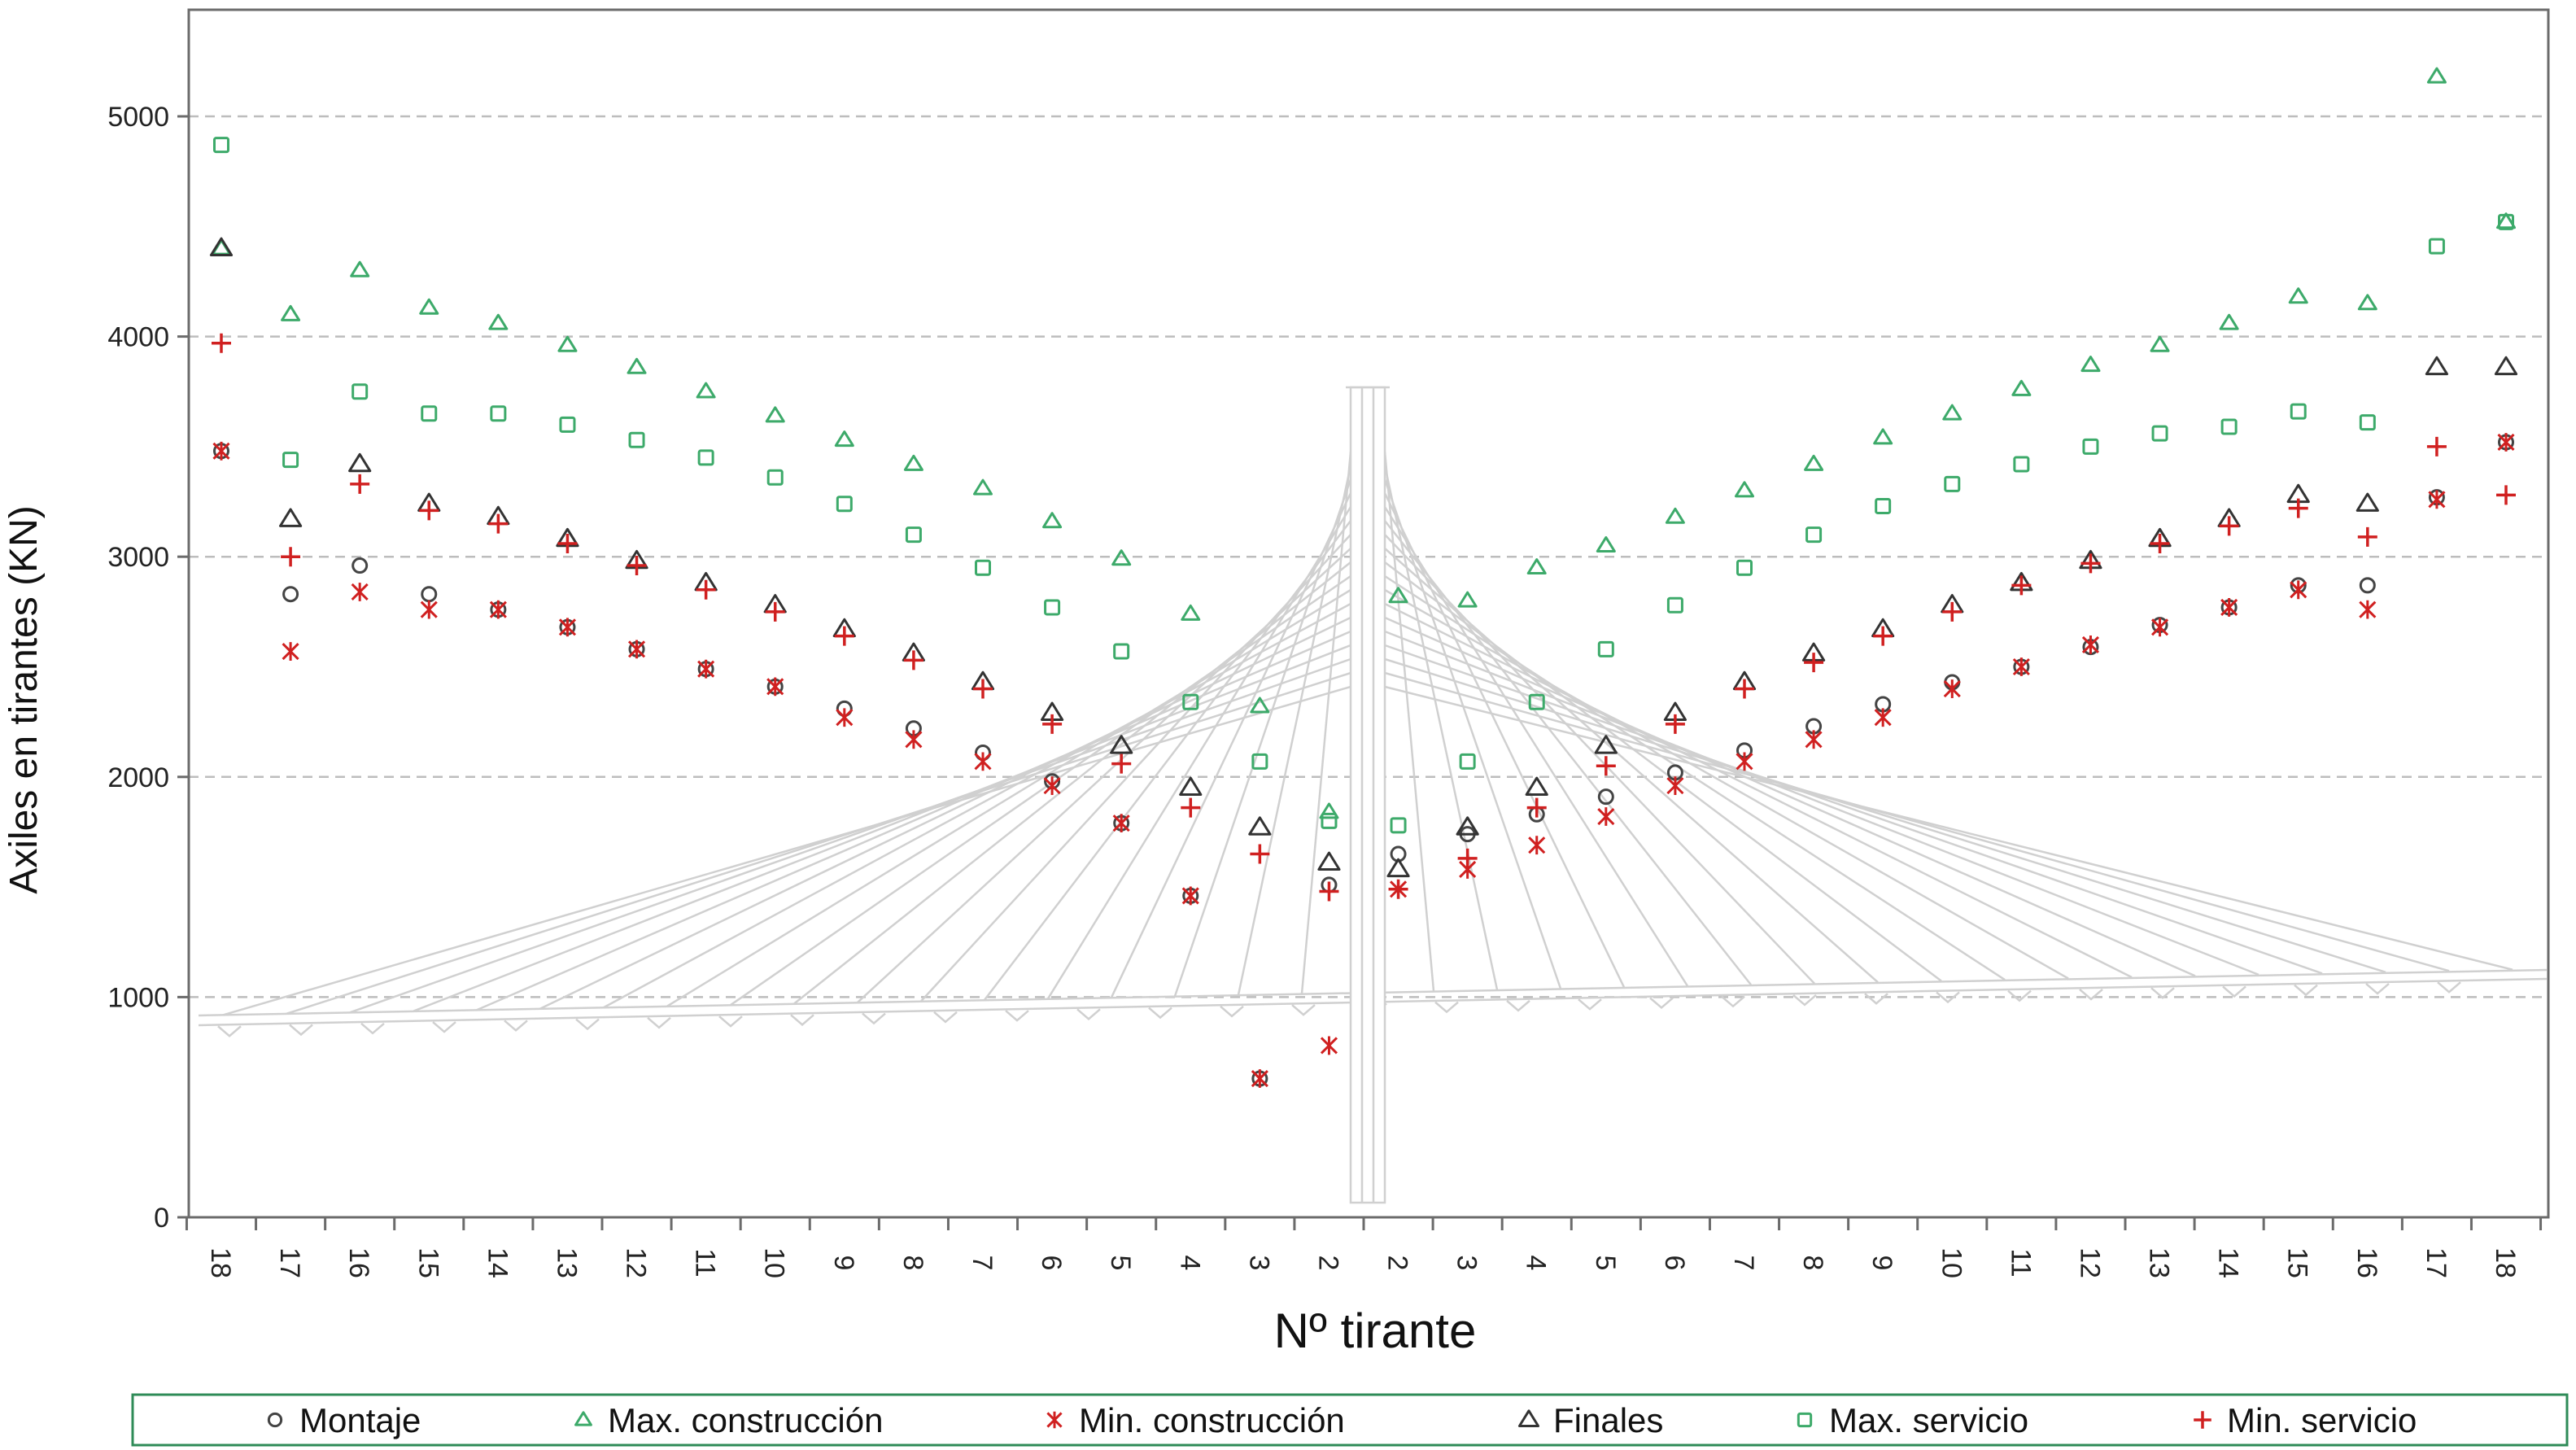  Describe the element at coordinates (1928, 1420) in the screenshot. I see `legend-label: Max. servicio` at that location.